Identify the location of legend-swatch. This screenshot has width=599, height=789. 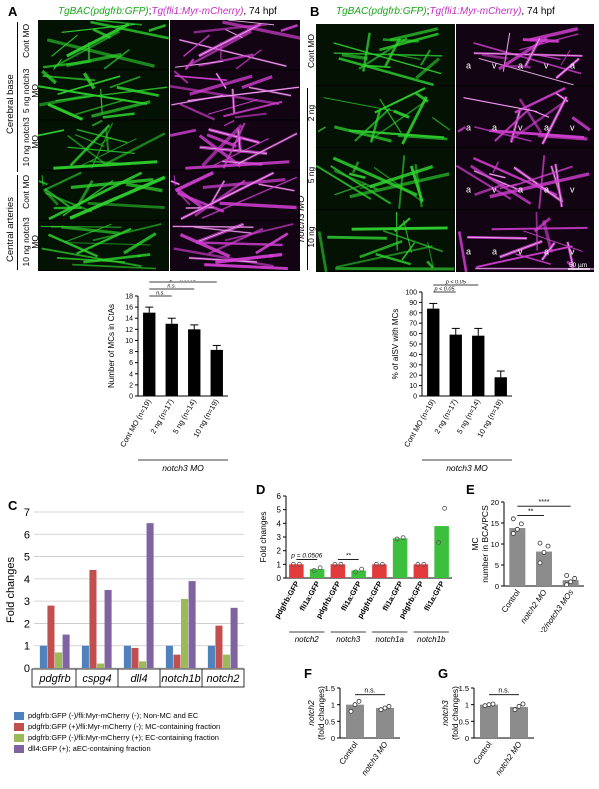
(19, 748).